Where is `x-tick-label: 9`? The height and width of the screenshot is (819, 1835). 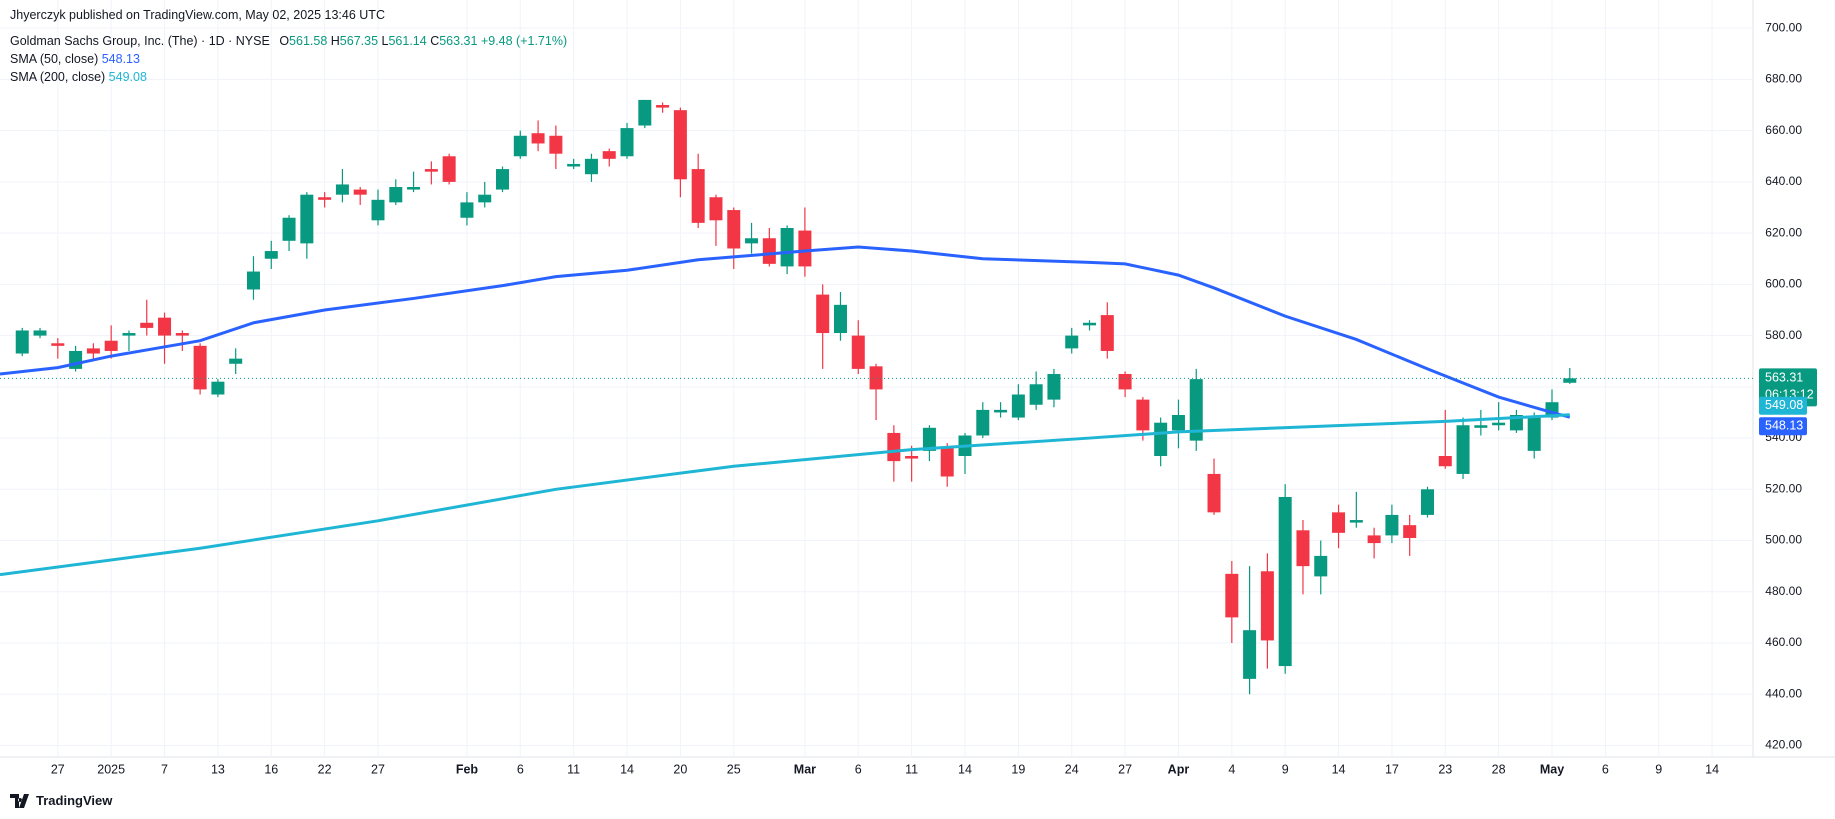 x-tick-label: 9 is located at coordinates (1285, 769).